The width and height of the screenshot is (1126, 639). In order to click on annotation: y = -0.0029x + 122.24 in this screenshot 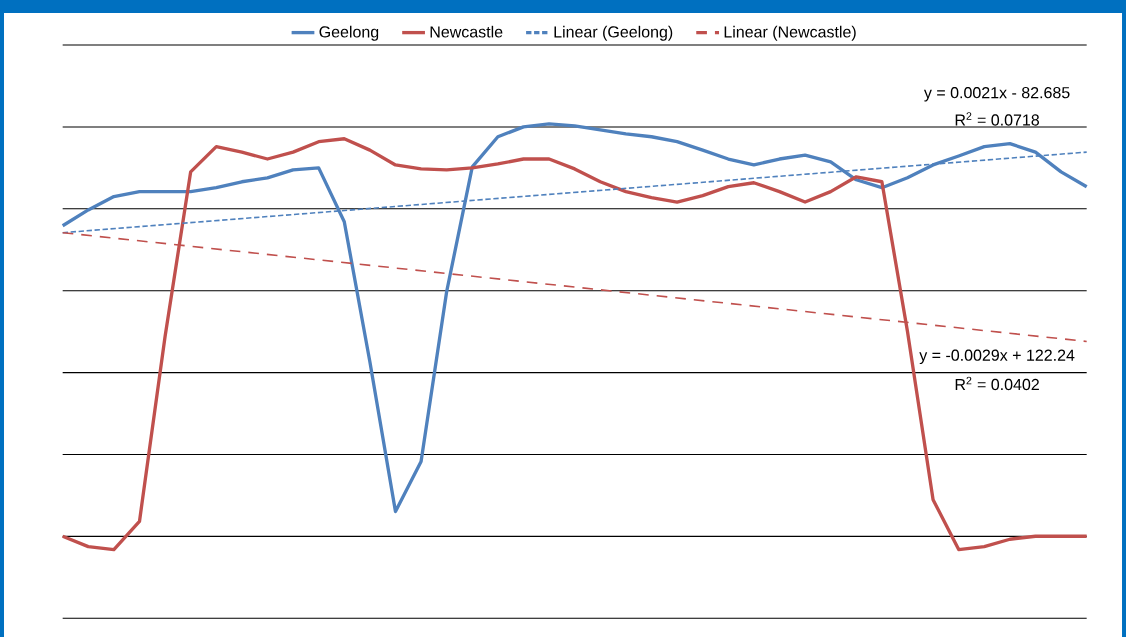, I will do `click(997, 357)`.